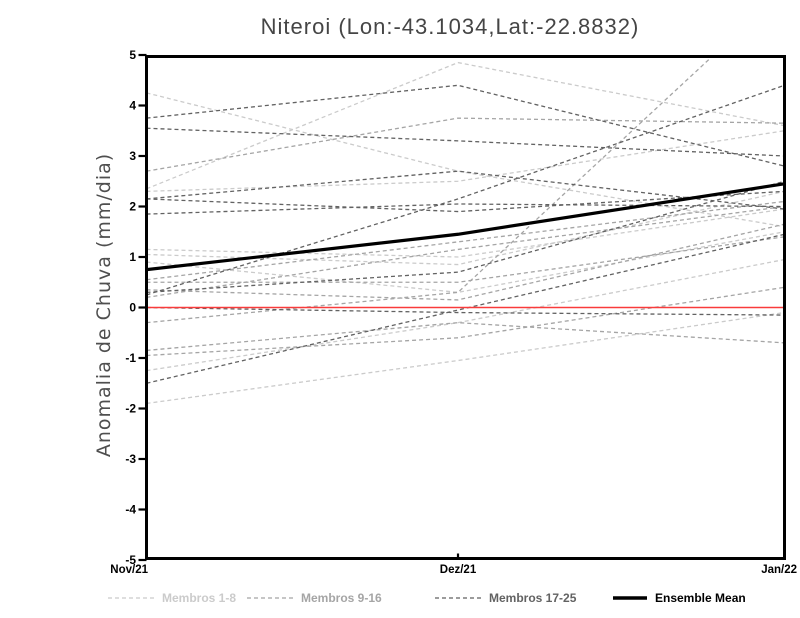 This screenshot has width=800, height=618. I want to click on y-tick-label: -4, so click(130, 510).